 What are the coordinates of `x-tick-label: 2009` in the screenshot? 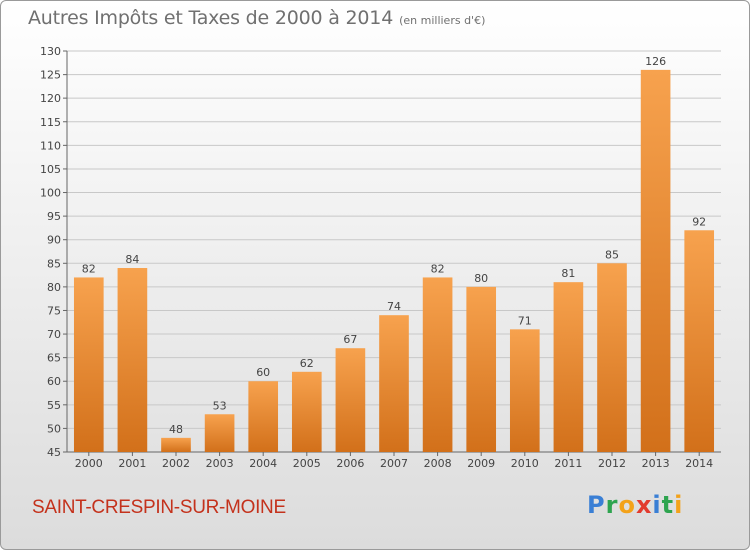 It's located at (481, 463).